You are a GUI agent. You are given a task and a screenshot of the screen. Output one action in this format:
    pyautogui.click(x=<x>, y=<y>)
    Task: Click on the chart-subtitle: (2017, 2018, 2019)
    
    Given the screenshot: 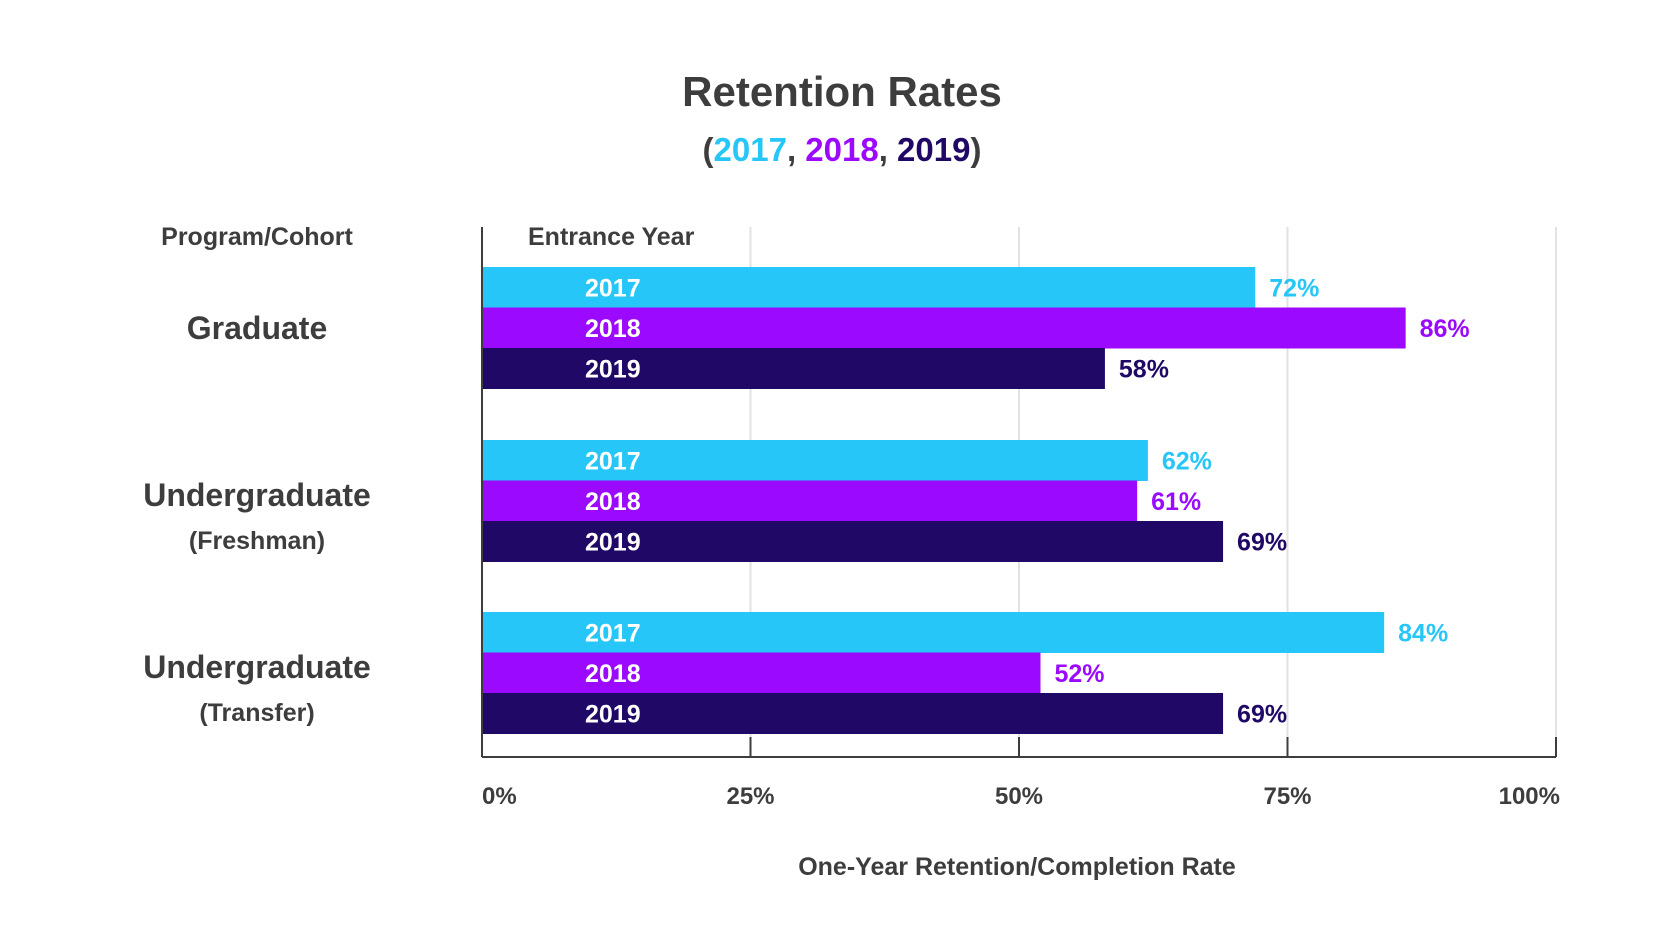 What is the action you would take?
    pyautogui.click(x=842, y=149)
    